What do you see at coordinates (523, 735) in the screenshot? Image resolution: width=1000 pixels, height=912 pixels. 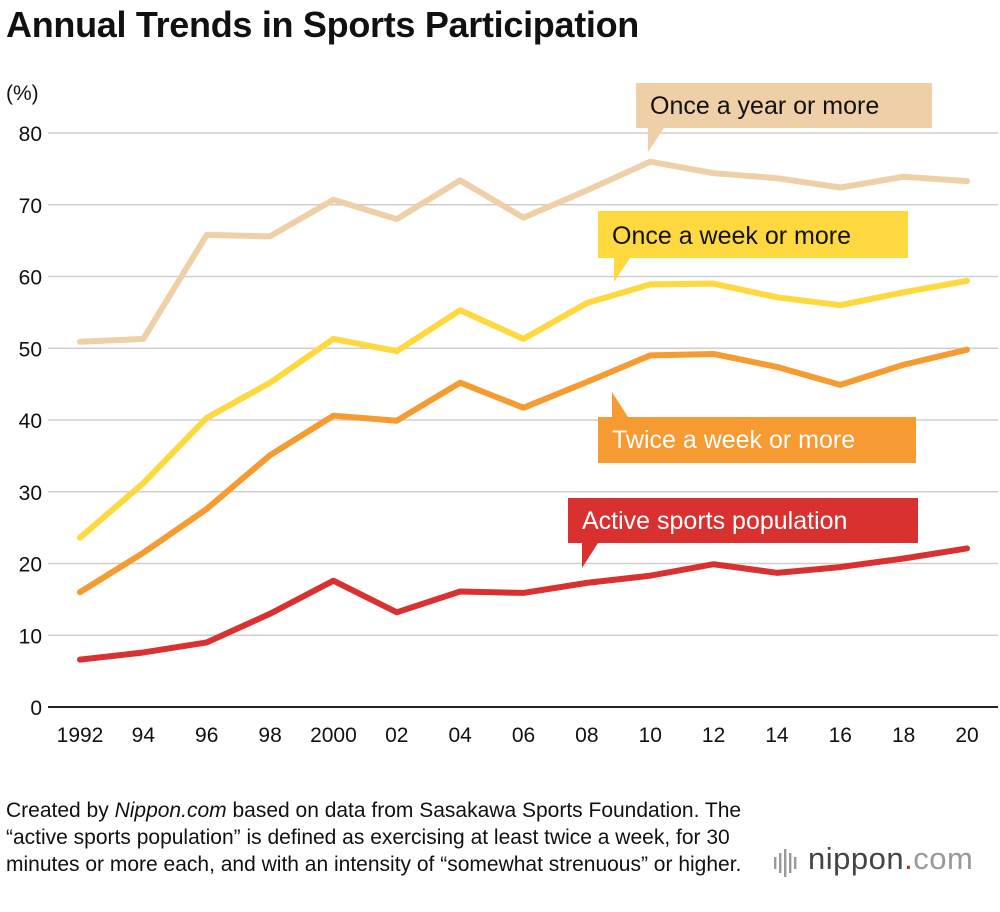 I see `x-tick-label: 06` at bounding box center [523, 735].